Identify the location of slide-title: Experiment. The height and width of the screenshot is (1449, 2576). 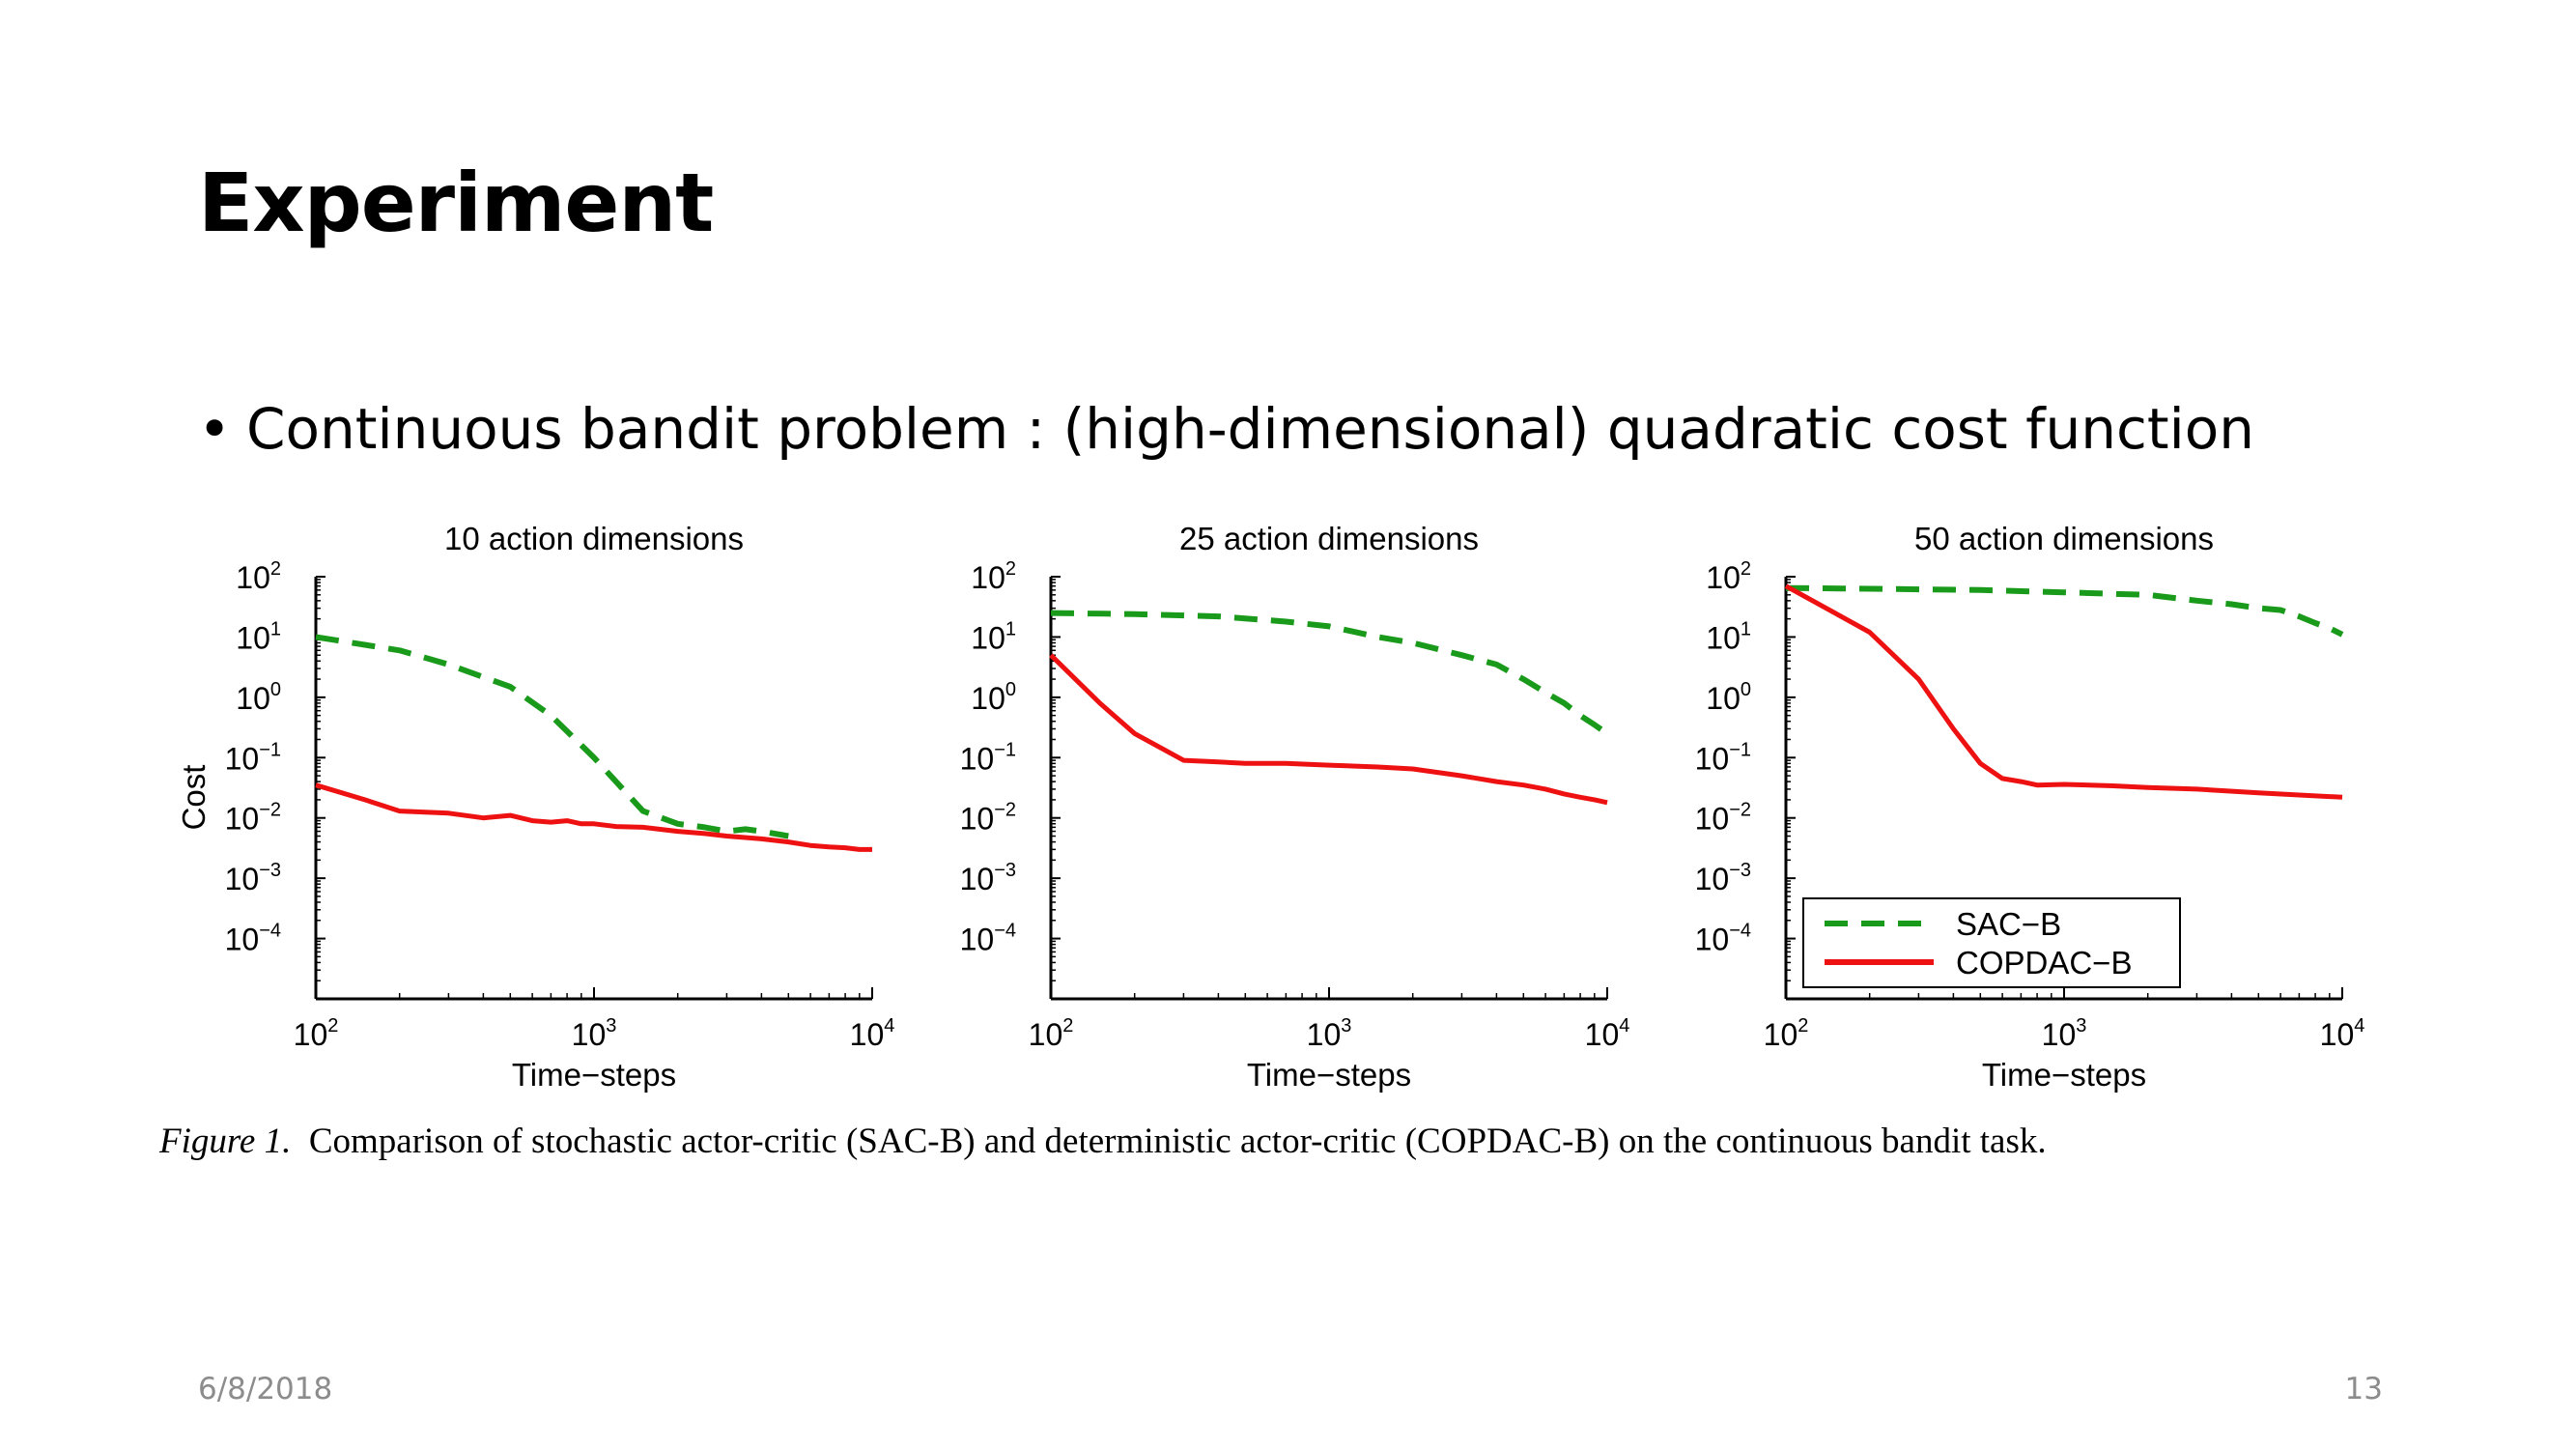
(456, 203).